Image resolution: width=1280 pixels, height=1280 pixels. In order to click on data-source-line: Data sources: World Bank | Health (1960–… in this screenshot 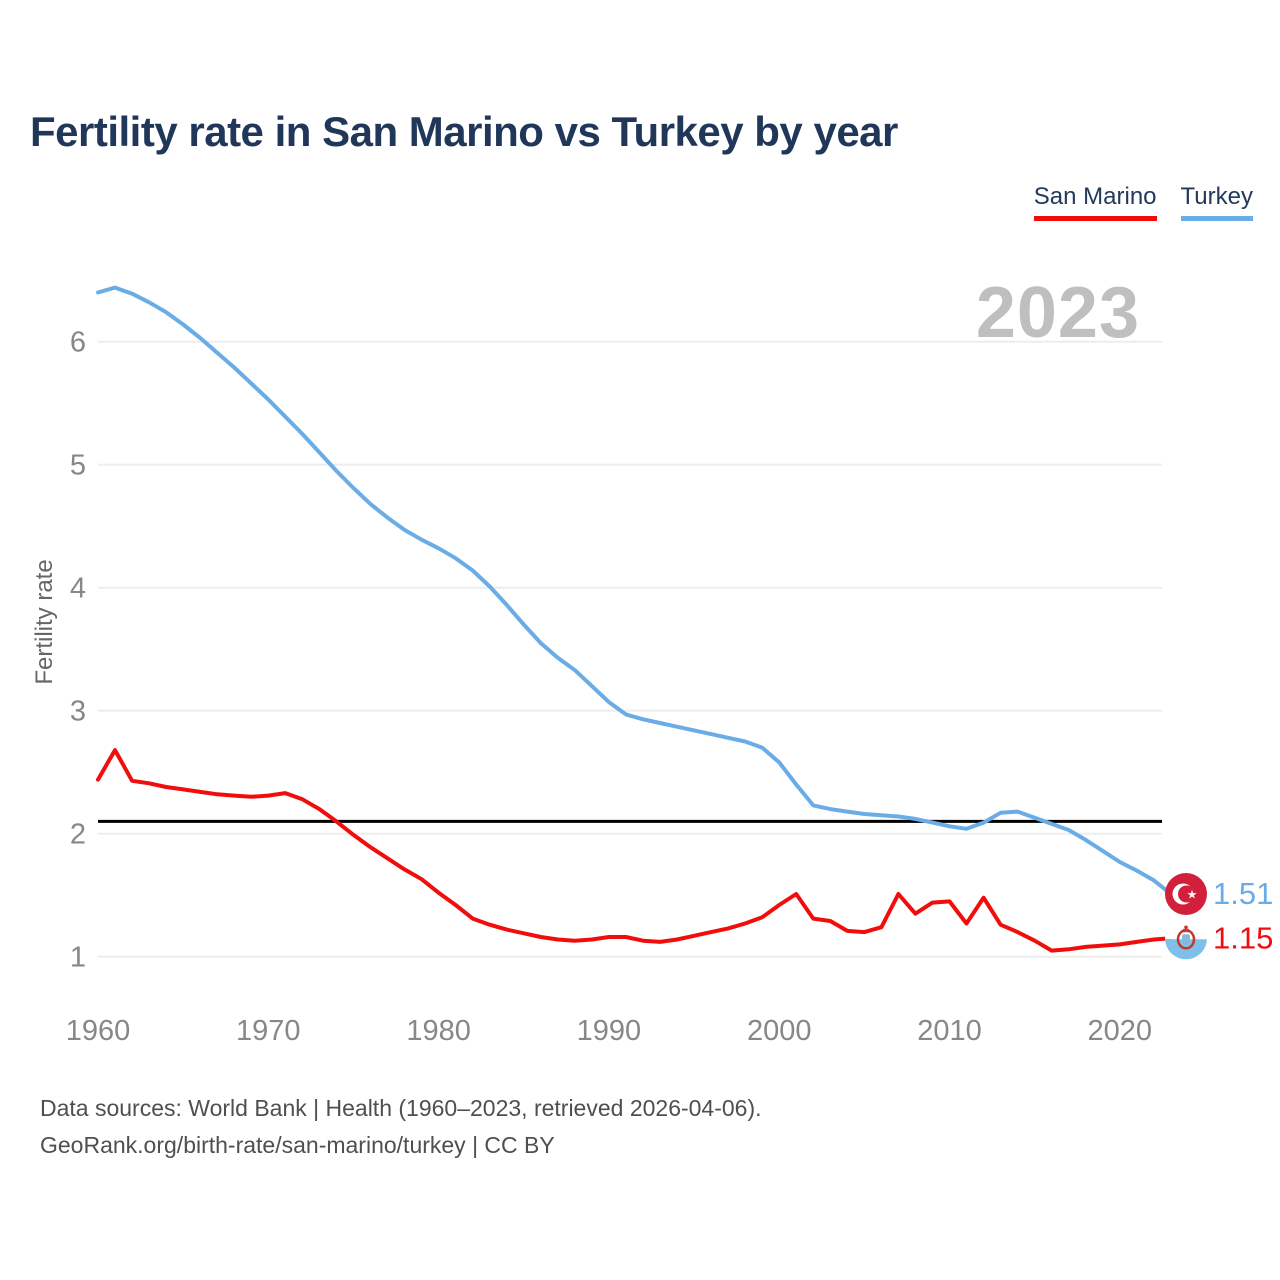, I will do `click(401, 1108)`.